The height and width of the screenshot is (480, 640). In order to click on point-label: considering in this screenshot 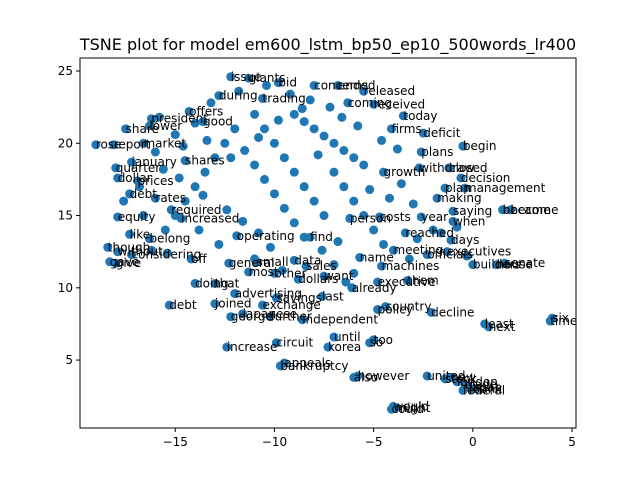, I will do `click(167, 255)`.